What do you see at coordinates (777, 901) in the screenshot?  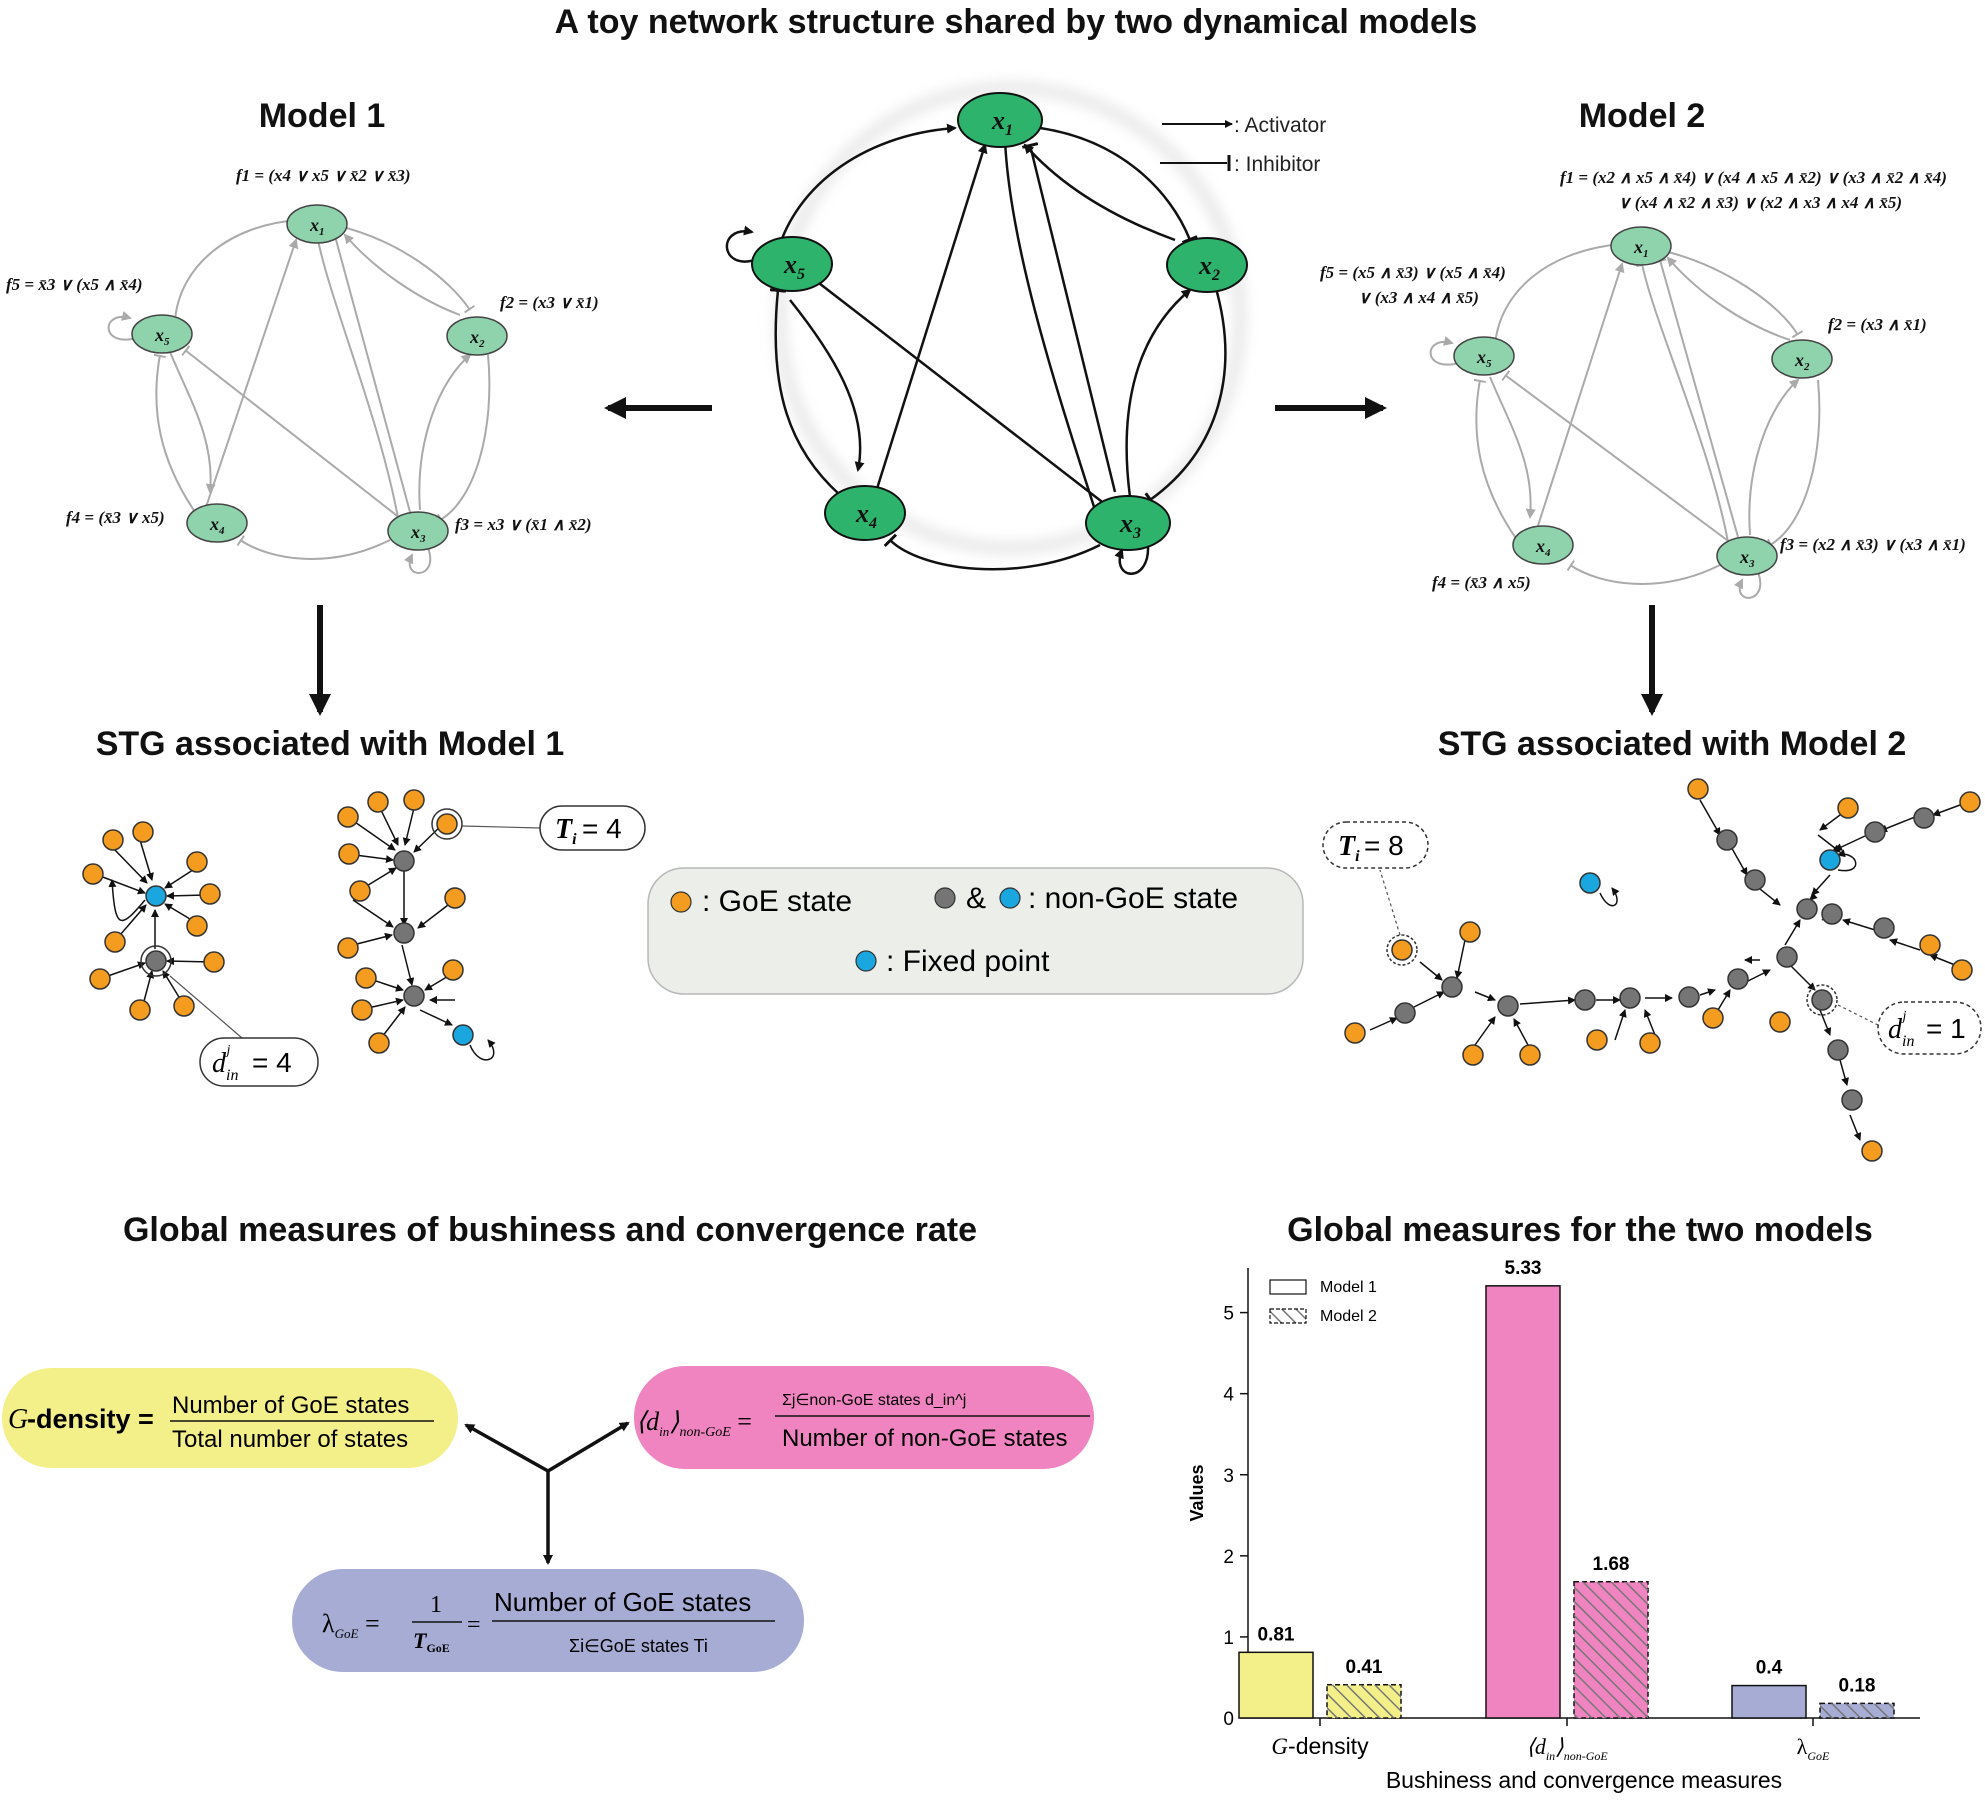 I see `goe-label: : GoE state` at bounding box center [777, 901].